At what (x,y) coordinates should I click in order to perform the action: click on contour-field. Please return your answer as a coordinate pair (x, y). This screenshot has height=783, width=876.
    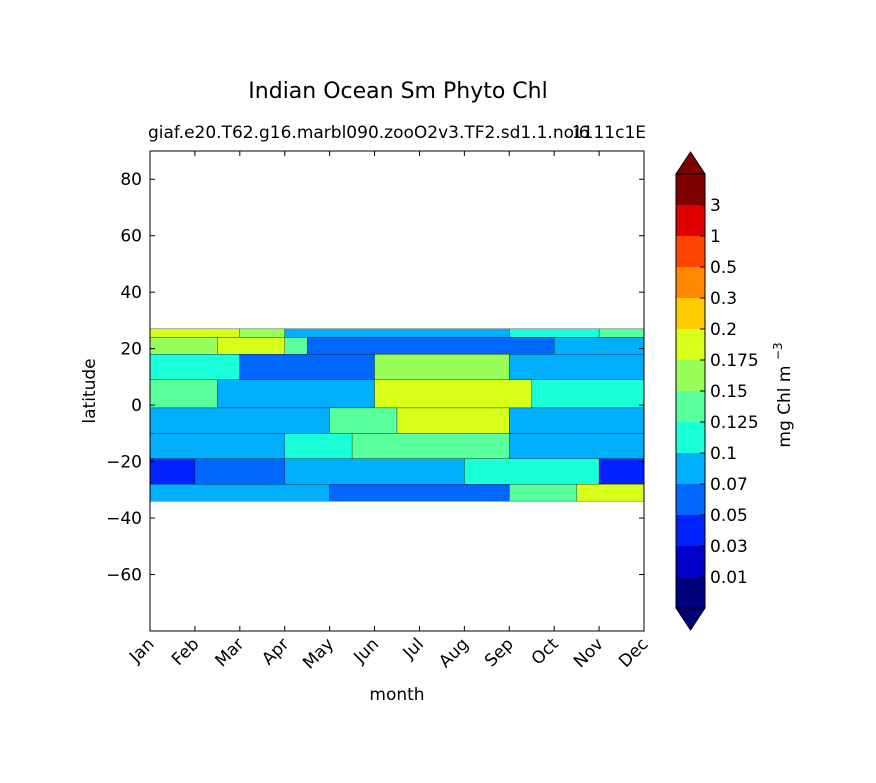
    Looking at the image, I should click on (397, 415).